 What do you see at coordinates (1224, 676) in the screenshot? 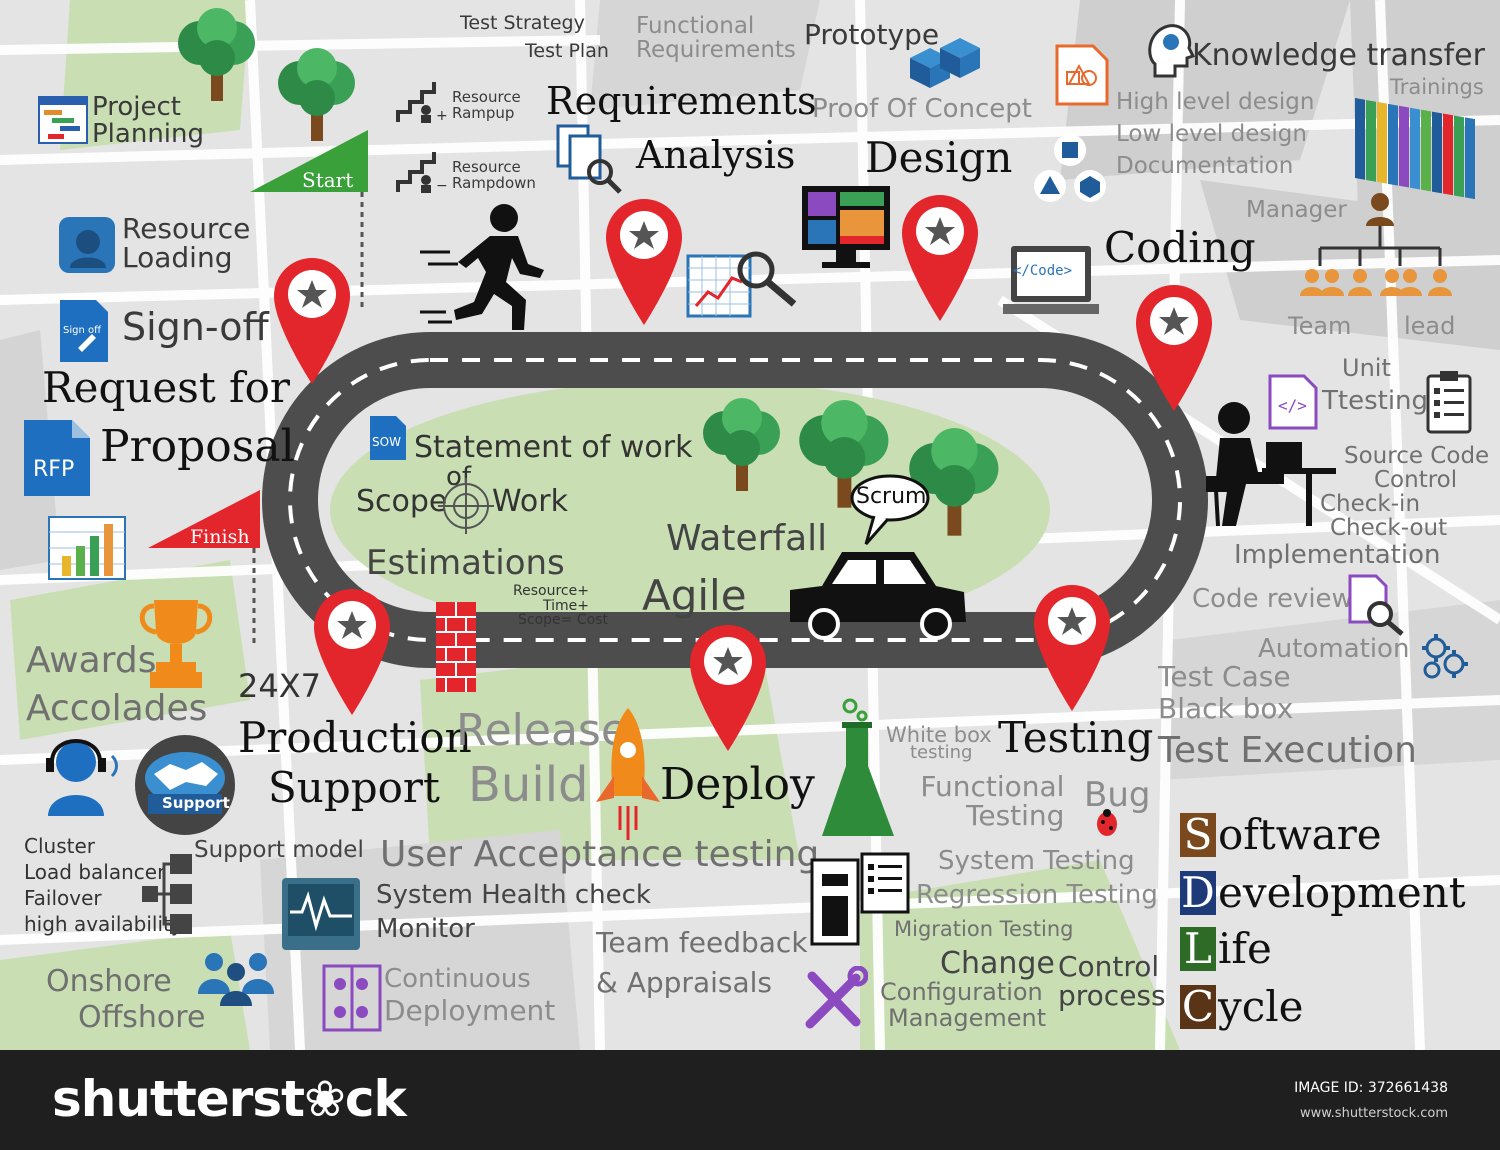
I see `test-case-label: Test Case` at bounding box center [1224, 676].